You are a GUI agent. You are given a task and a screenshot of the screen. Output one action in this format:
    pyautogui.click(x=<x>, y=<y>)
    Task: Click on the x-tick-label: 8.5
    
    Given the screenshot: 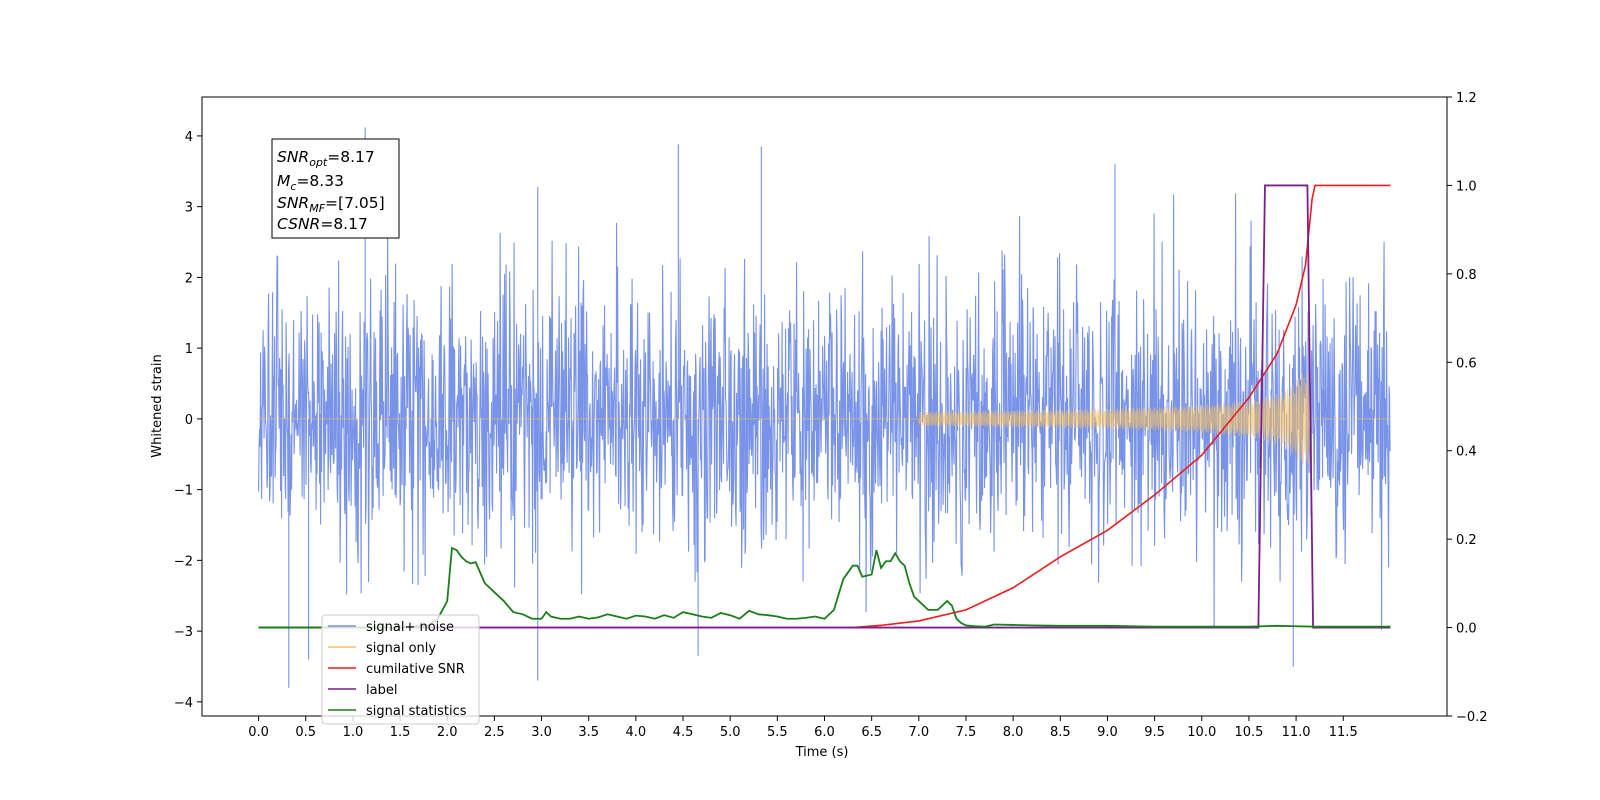 What is the action you would take?
    pyautogui.click(x=1060, y=732)
    